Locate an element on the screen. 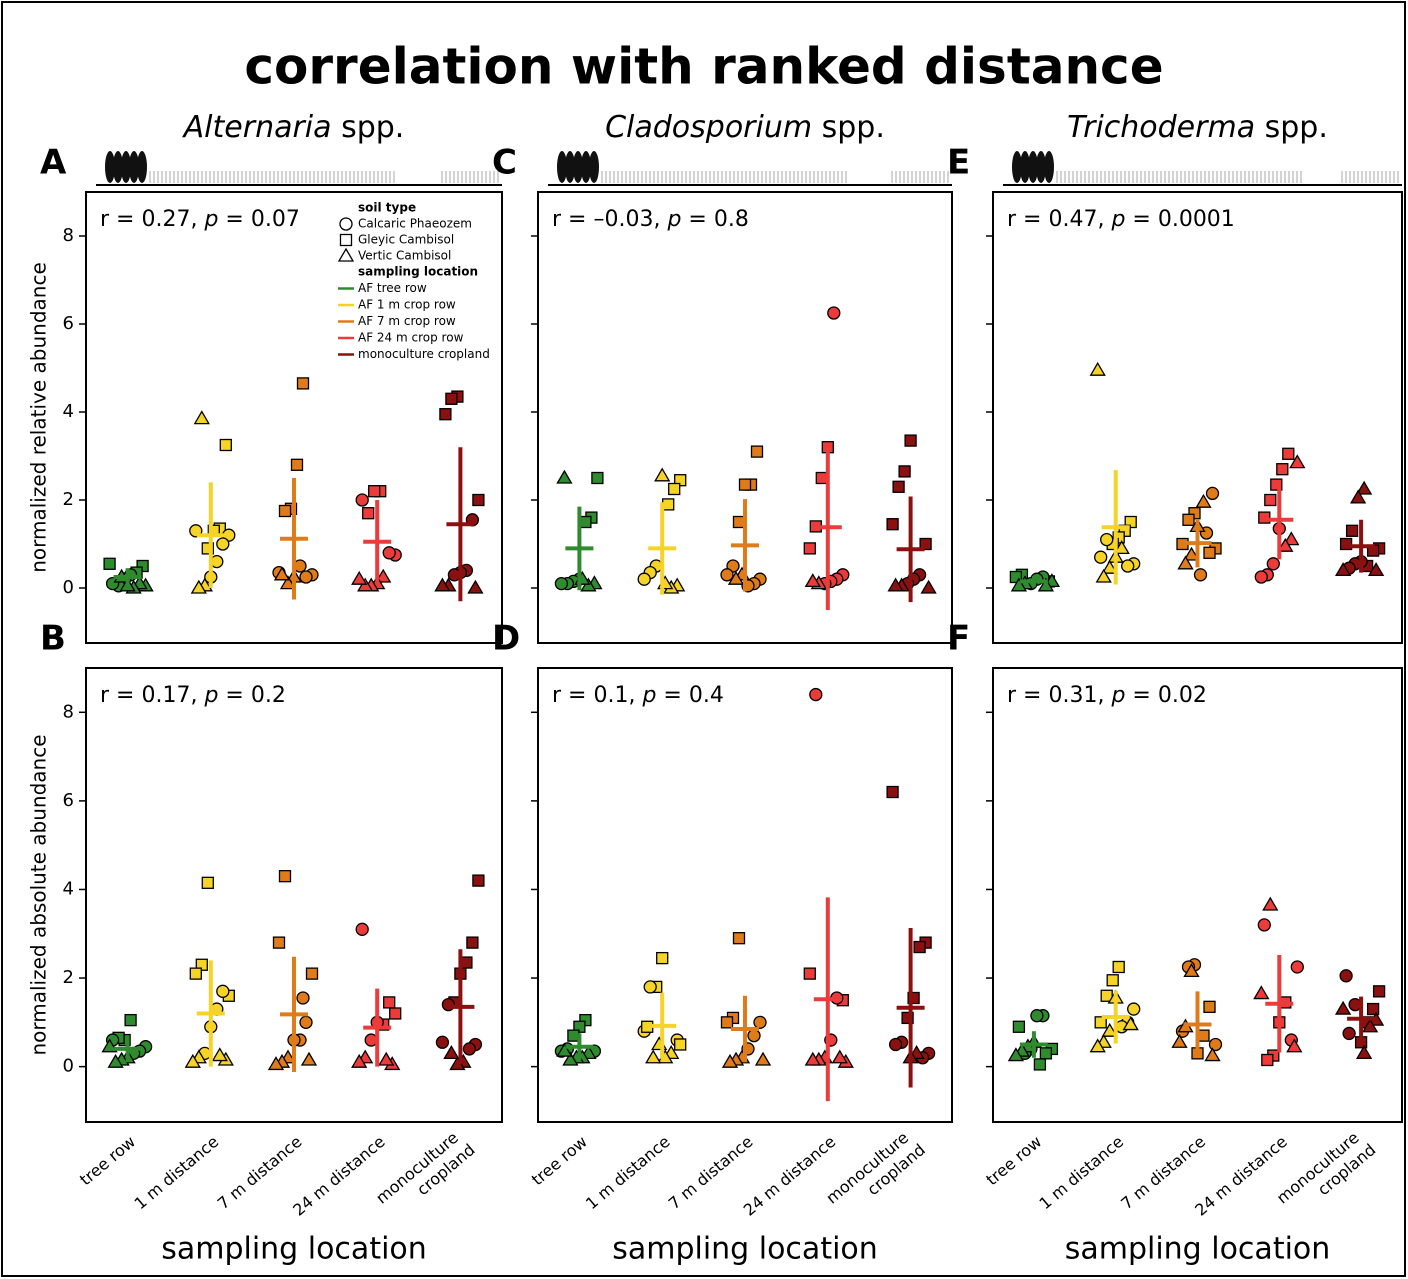  column-header: Trichoderma spp. is located at coordinates (1197, 127).